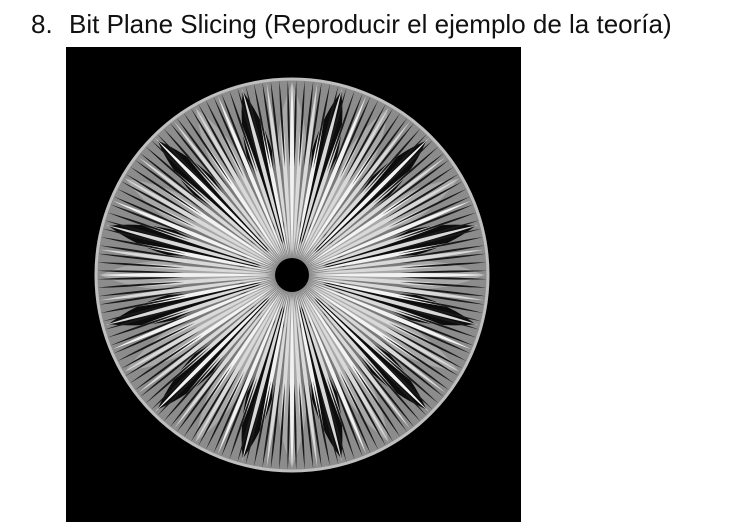 This screenshot has height=522, width=731. Describe the element at coordinates (42, 24) in the screenshot. I see `list-number: 8.` at that location.